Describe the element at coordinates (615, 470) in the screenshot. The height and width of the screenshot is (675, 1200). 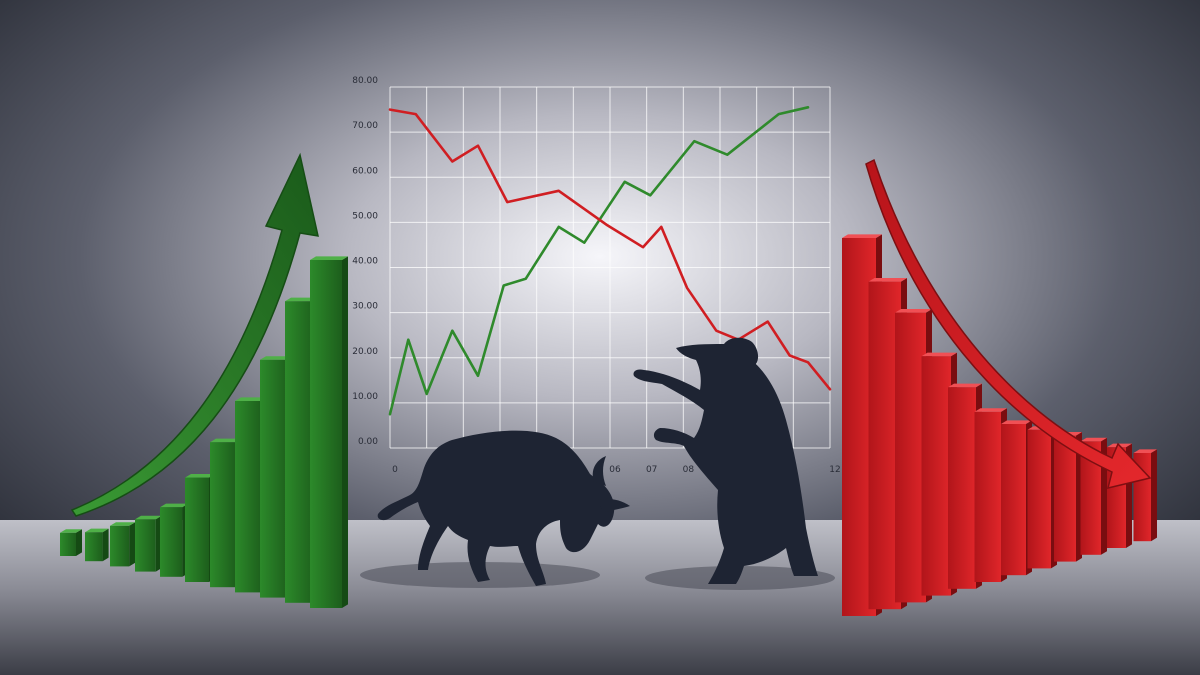
I see `x-tick-label: 06` at that location.